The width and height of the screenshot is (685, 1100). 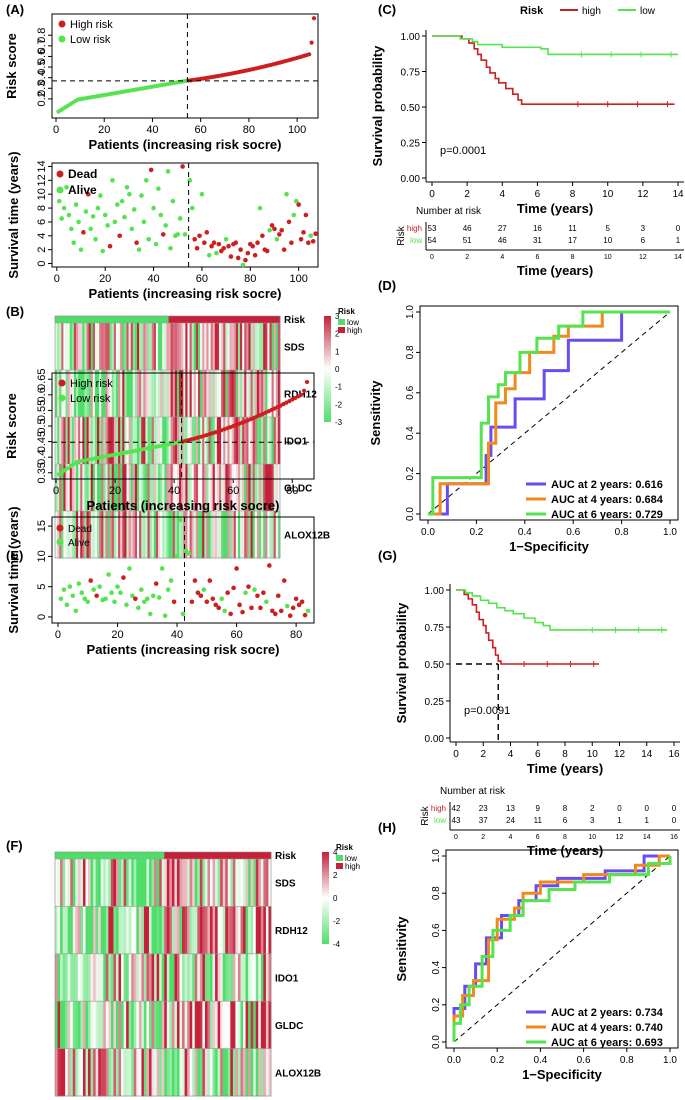 I want to click on diagonal-reference, so click(x=562, y=949).